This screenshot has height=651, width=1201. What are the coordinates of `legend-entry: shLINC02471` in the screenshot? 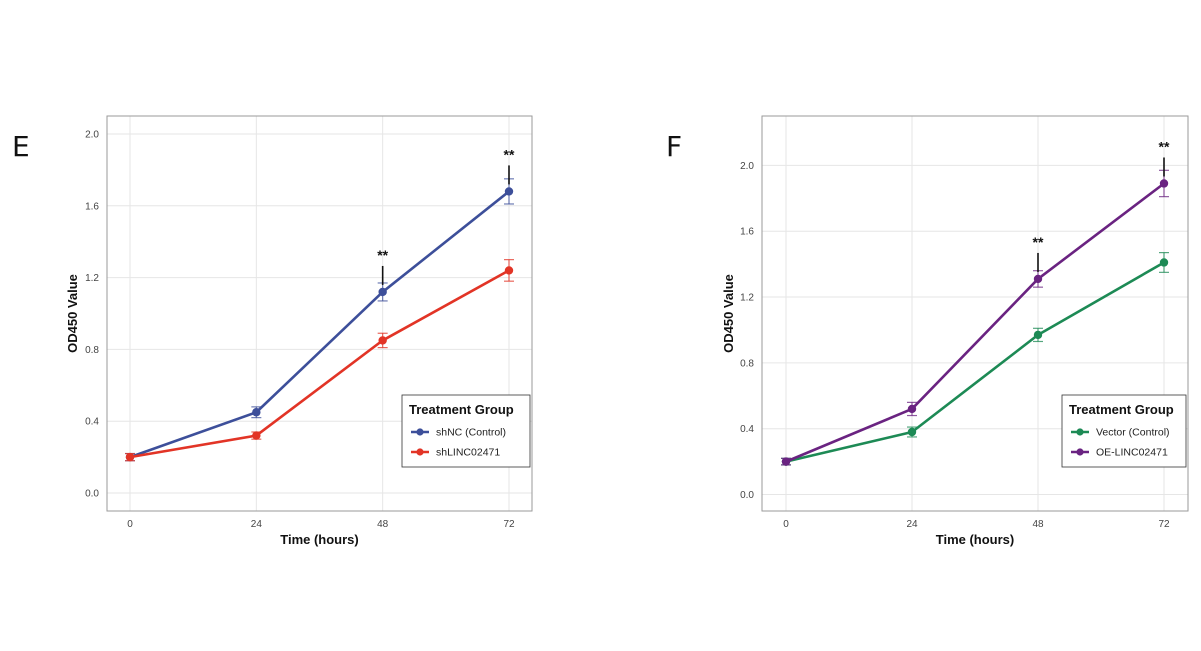 It's located at (468, 453).